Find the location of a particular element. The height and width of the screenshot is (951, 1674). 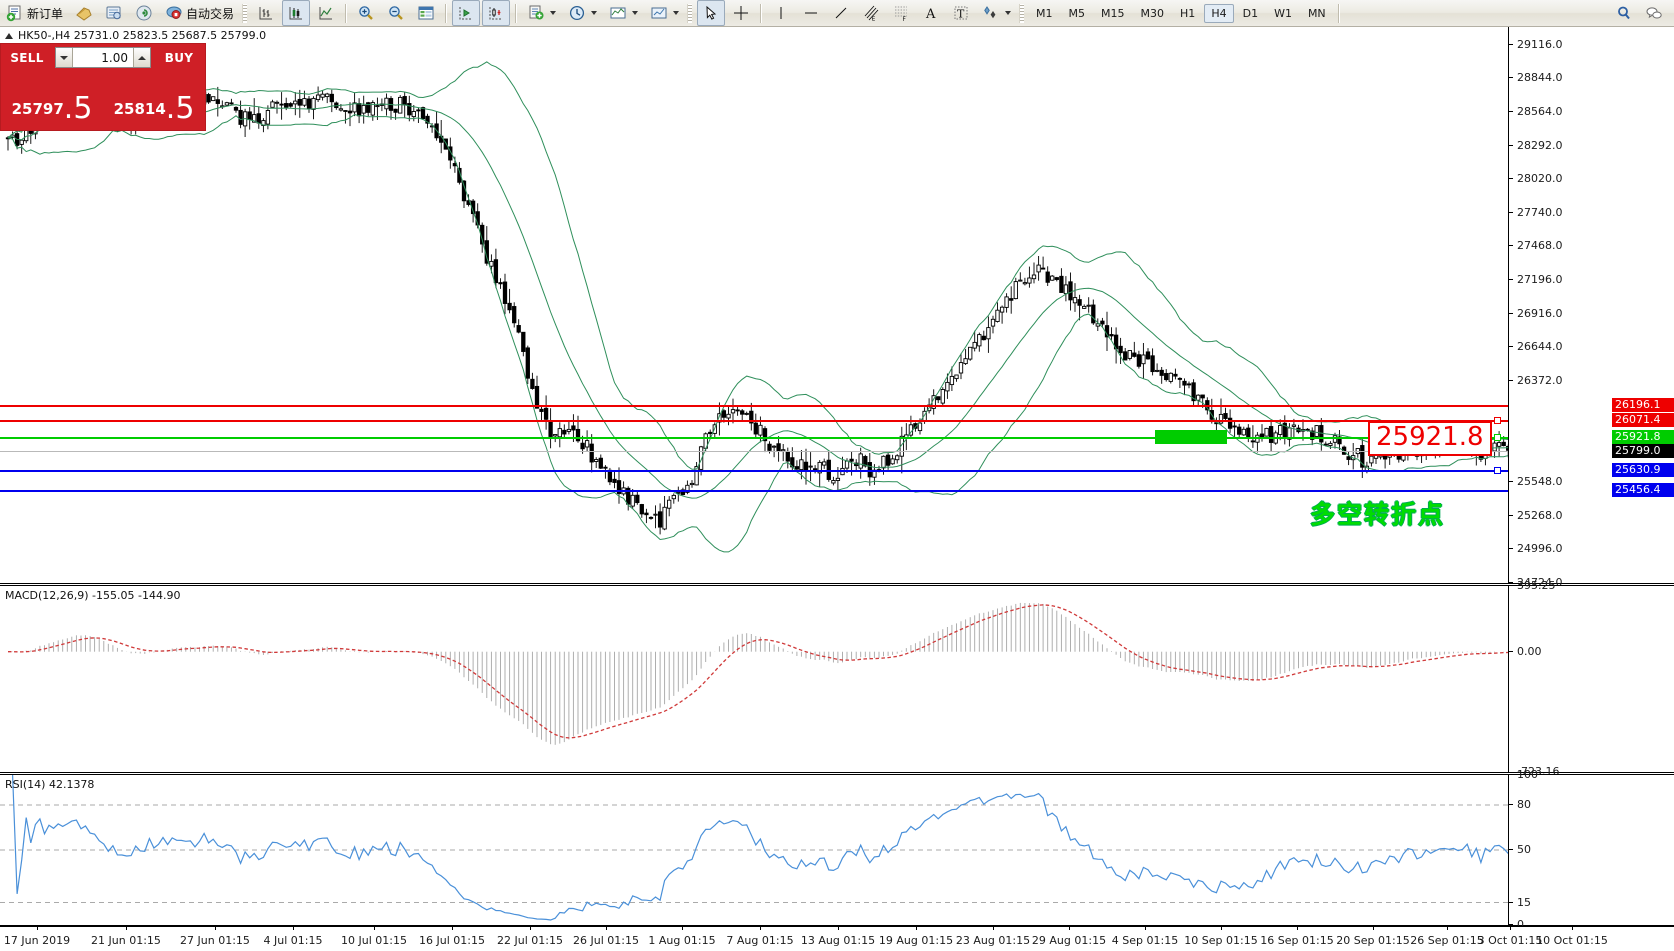

chart-shift-button is located at coordinates (466, 13).